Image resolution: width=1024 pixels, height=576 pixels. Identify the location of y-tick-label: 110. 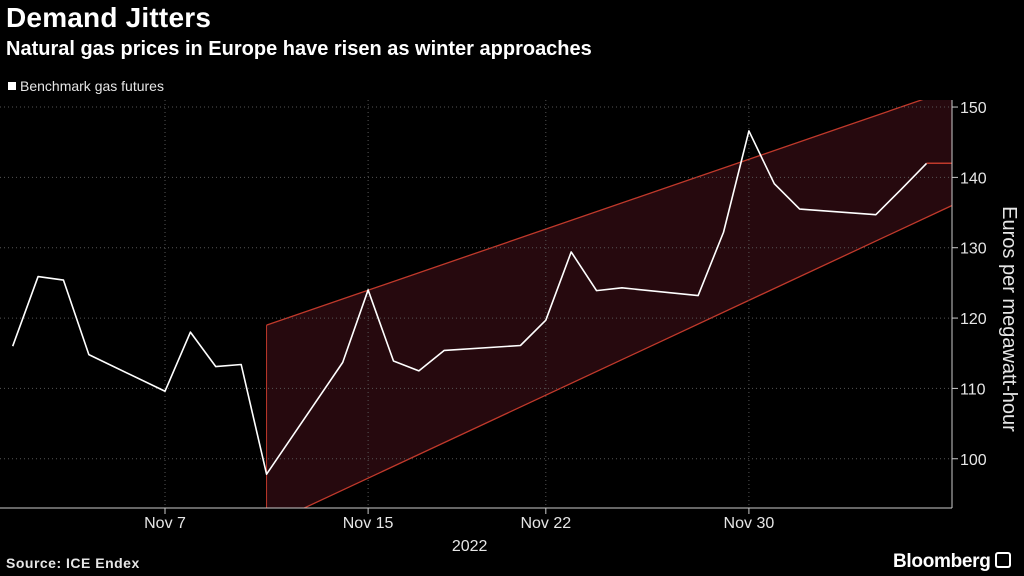
(973, 389).